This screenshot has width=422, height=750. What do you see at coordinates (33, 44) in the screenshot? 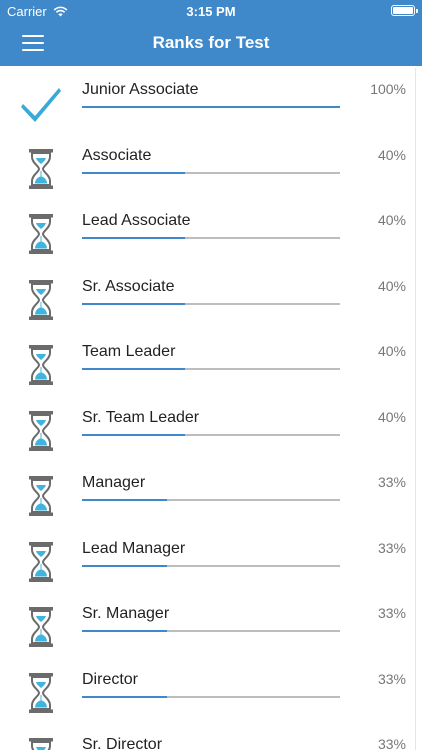
I see `hamburger-menu-icon` at bounding box center [33, 44].